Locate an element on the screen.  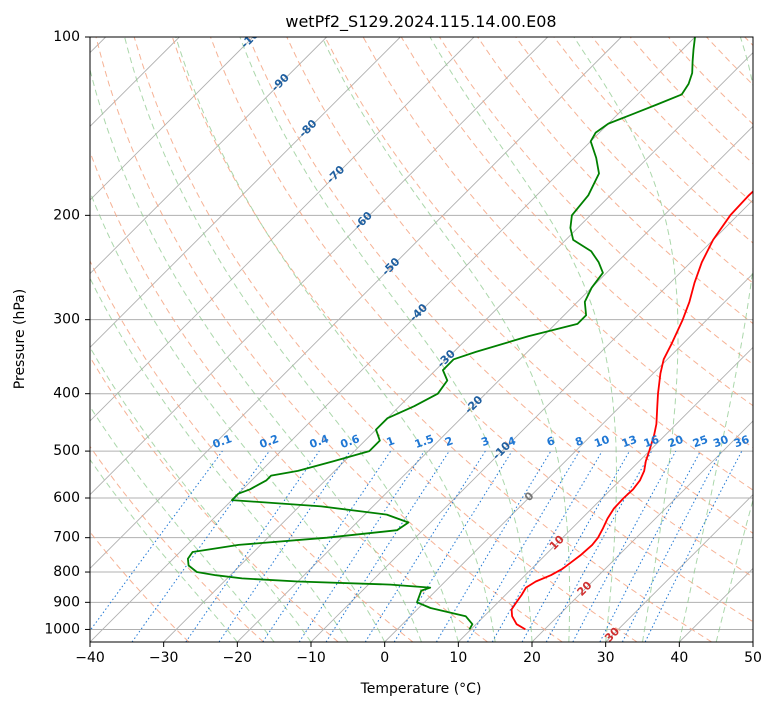
mixing-ratio-label: 16 is located at coordinates (651, 442).